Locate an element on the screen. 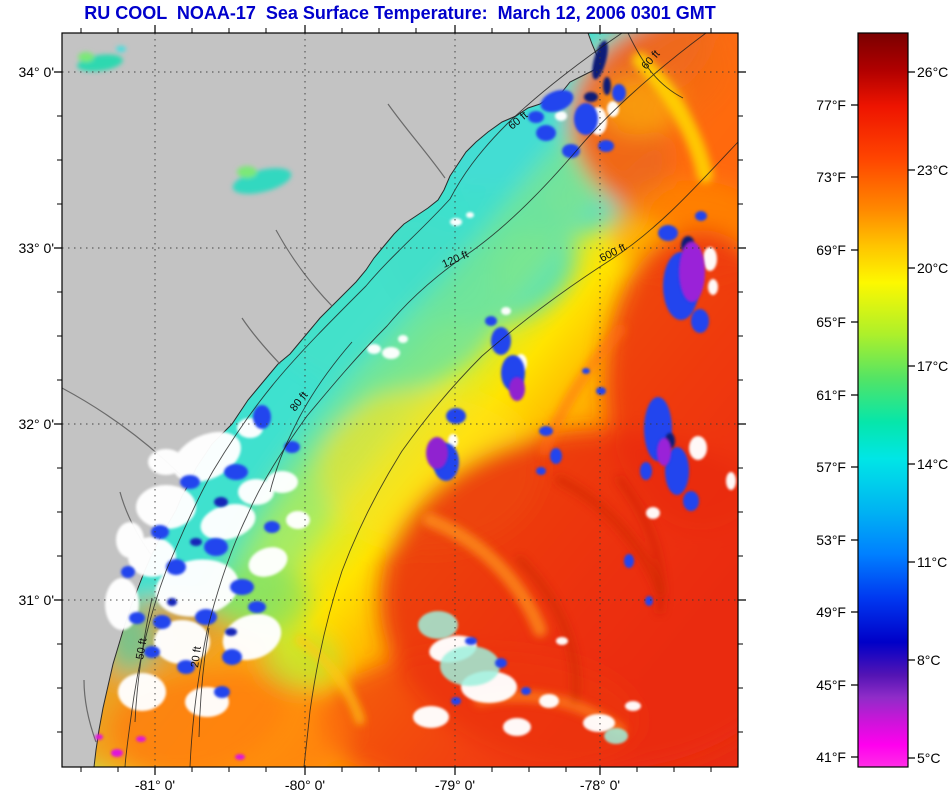  colorbar-celsius-labels: 26°C 23°C 20°C 17°C 14°C 11°C 8°C 5°C is located at coordinates (932, 415).